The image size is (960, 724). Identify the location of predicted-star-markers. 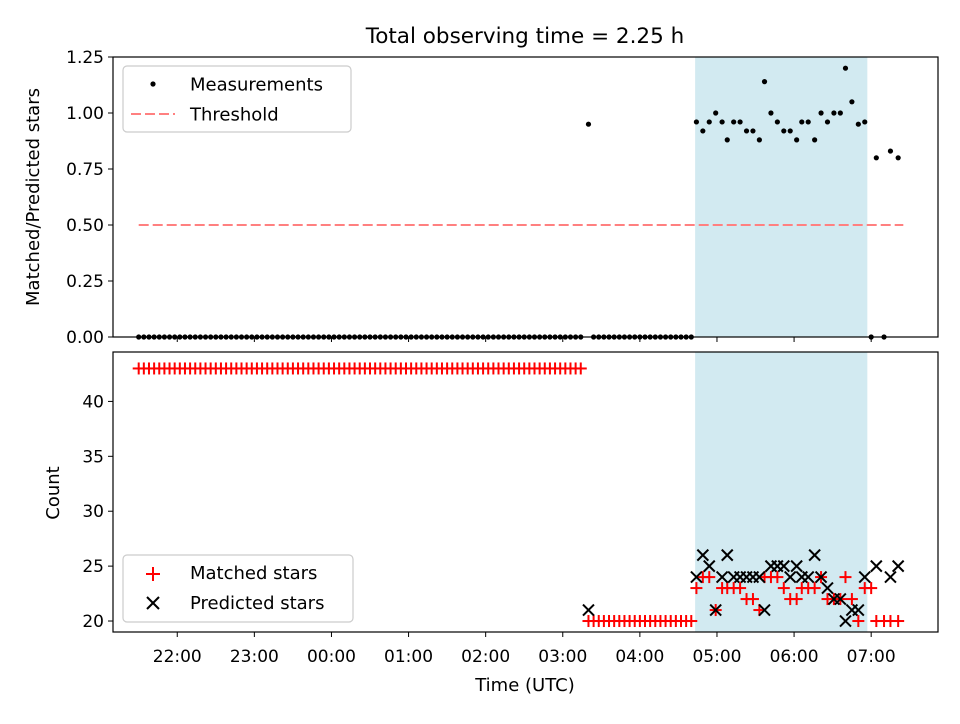
(743, 588).